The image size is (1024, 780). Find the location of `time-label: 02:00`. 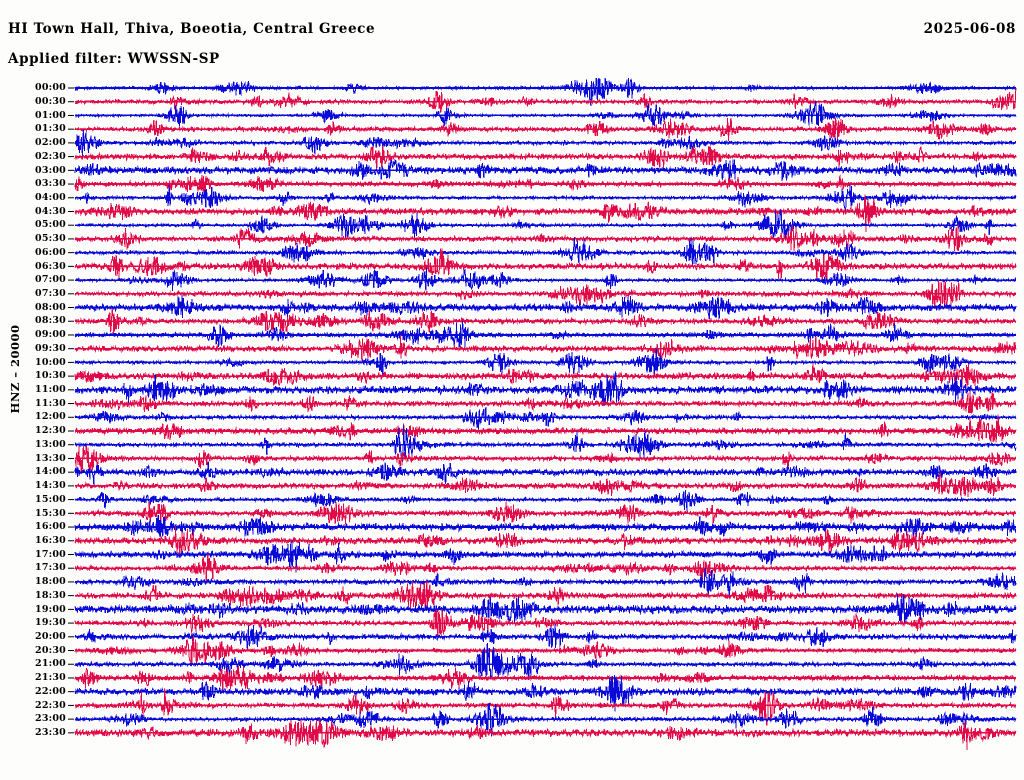

time-label: 02:00 is located at coordinates (50, 143).